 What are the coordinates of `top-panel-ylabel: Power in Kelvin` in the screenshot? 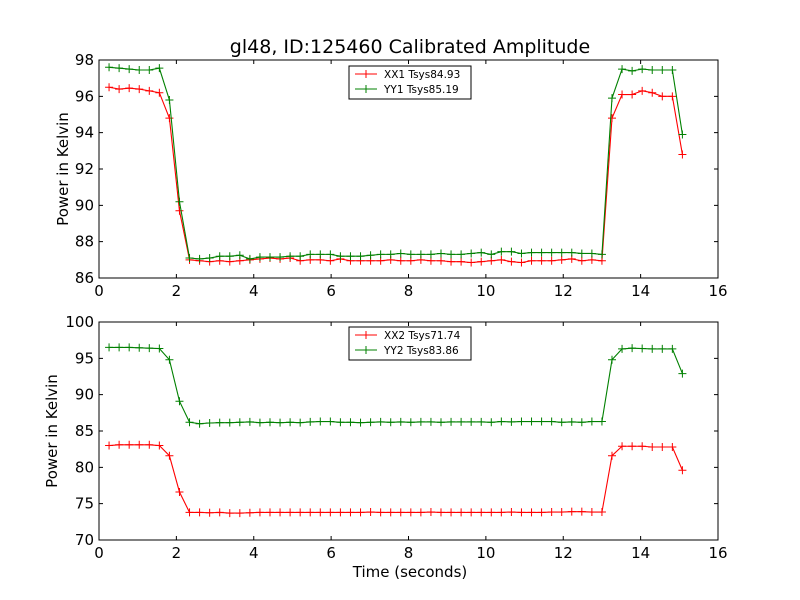 It's located at (63, 169).